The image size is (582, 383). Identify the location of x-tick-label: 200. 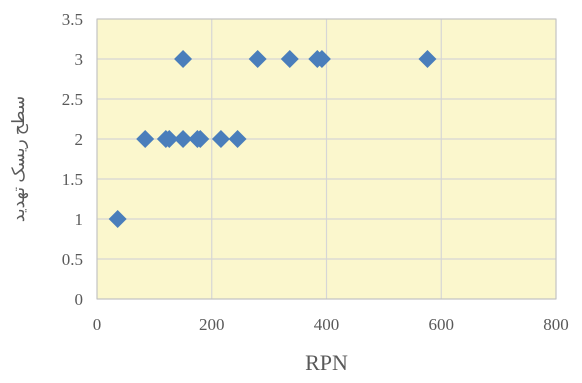
(212, 324).